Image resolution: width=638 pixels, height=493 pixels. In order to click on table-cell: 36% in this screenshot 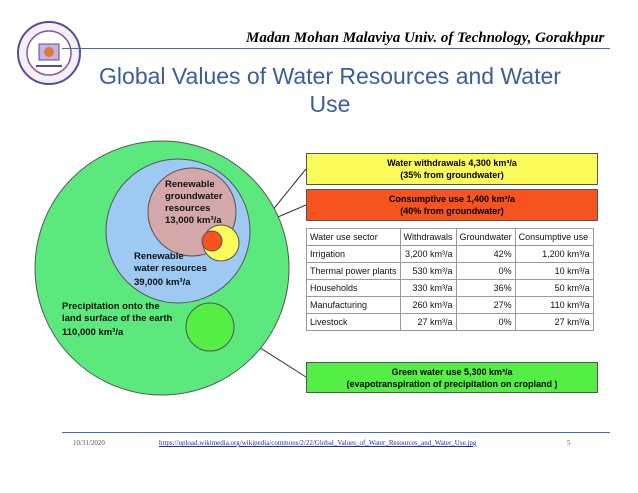, I will do `click(485, 288)`.